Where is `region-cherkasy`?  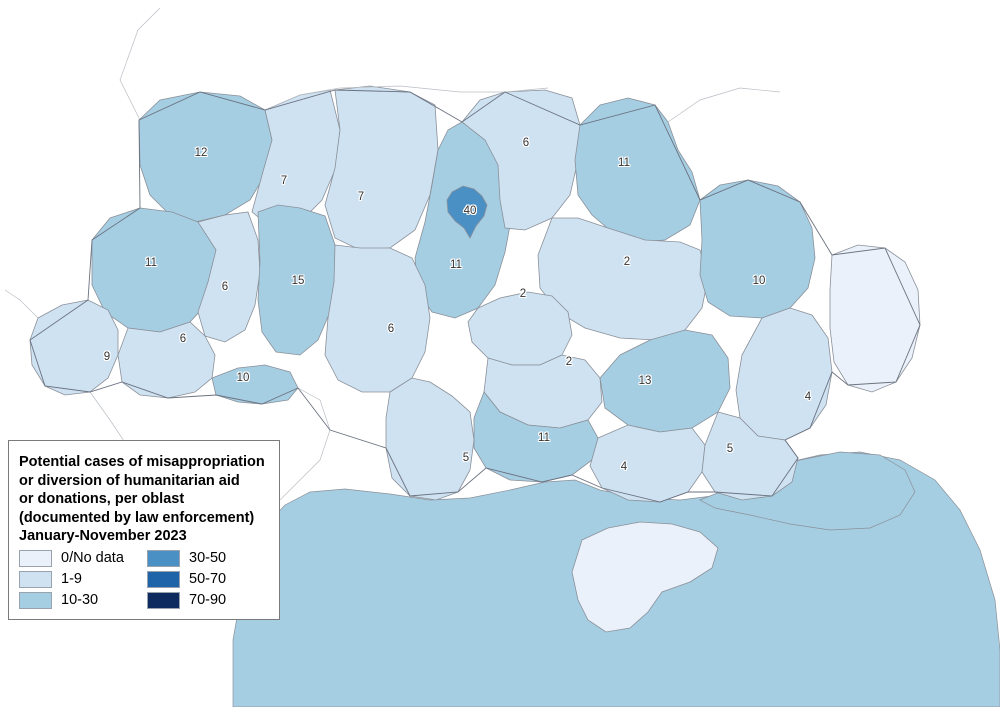 region-cherkasy is located at coordinates (520, 328).